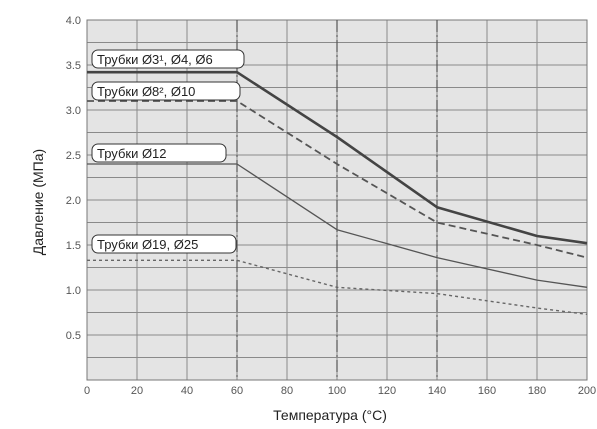 The width and height of the screenshot is (597, 429). What do you see at coordinates (387, 391) in the screenshot?
I see `x-tick-label: 120` at bounding box center [387, 391].